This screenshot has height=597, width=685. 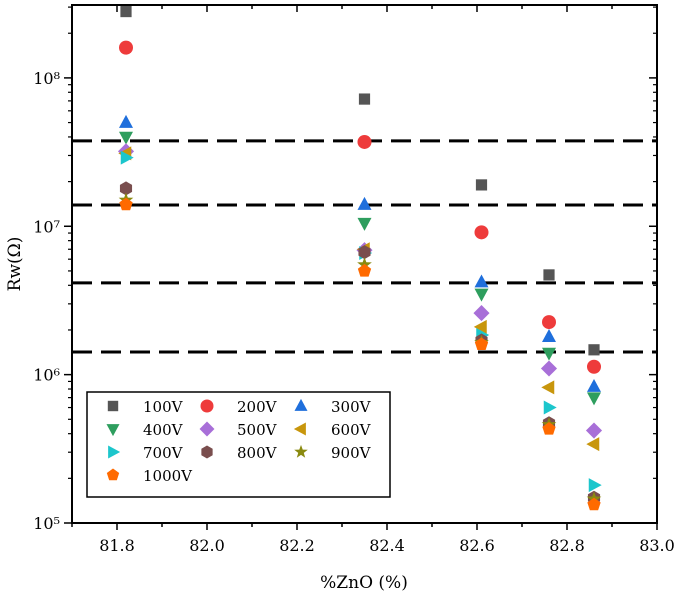 I want to click on y-axis-label: Rw(Ω), so click(x=15, y=264).